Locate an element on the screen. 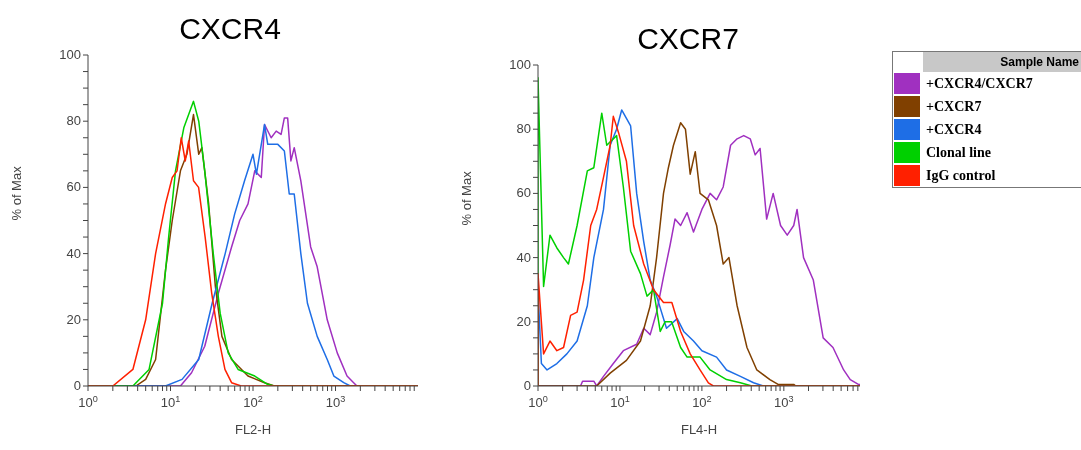 The width and height of the screenshot is (1081, 450). chart-title: CXCR4 is located at coordinates (230, 29).